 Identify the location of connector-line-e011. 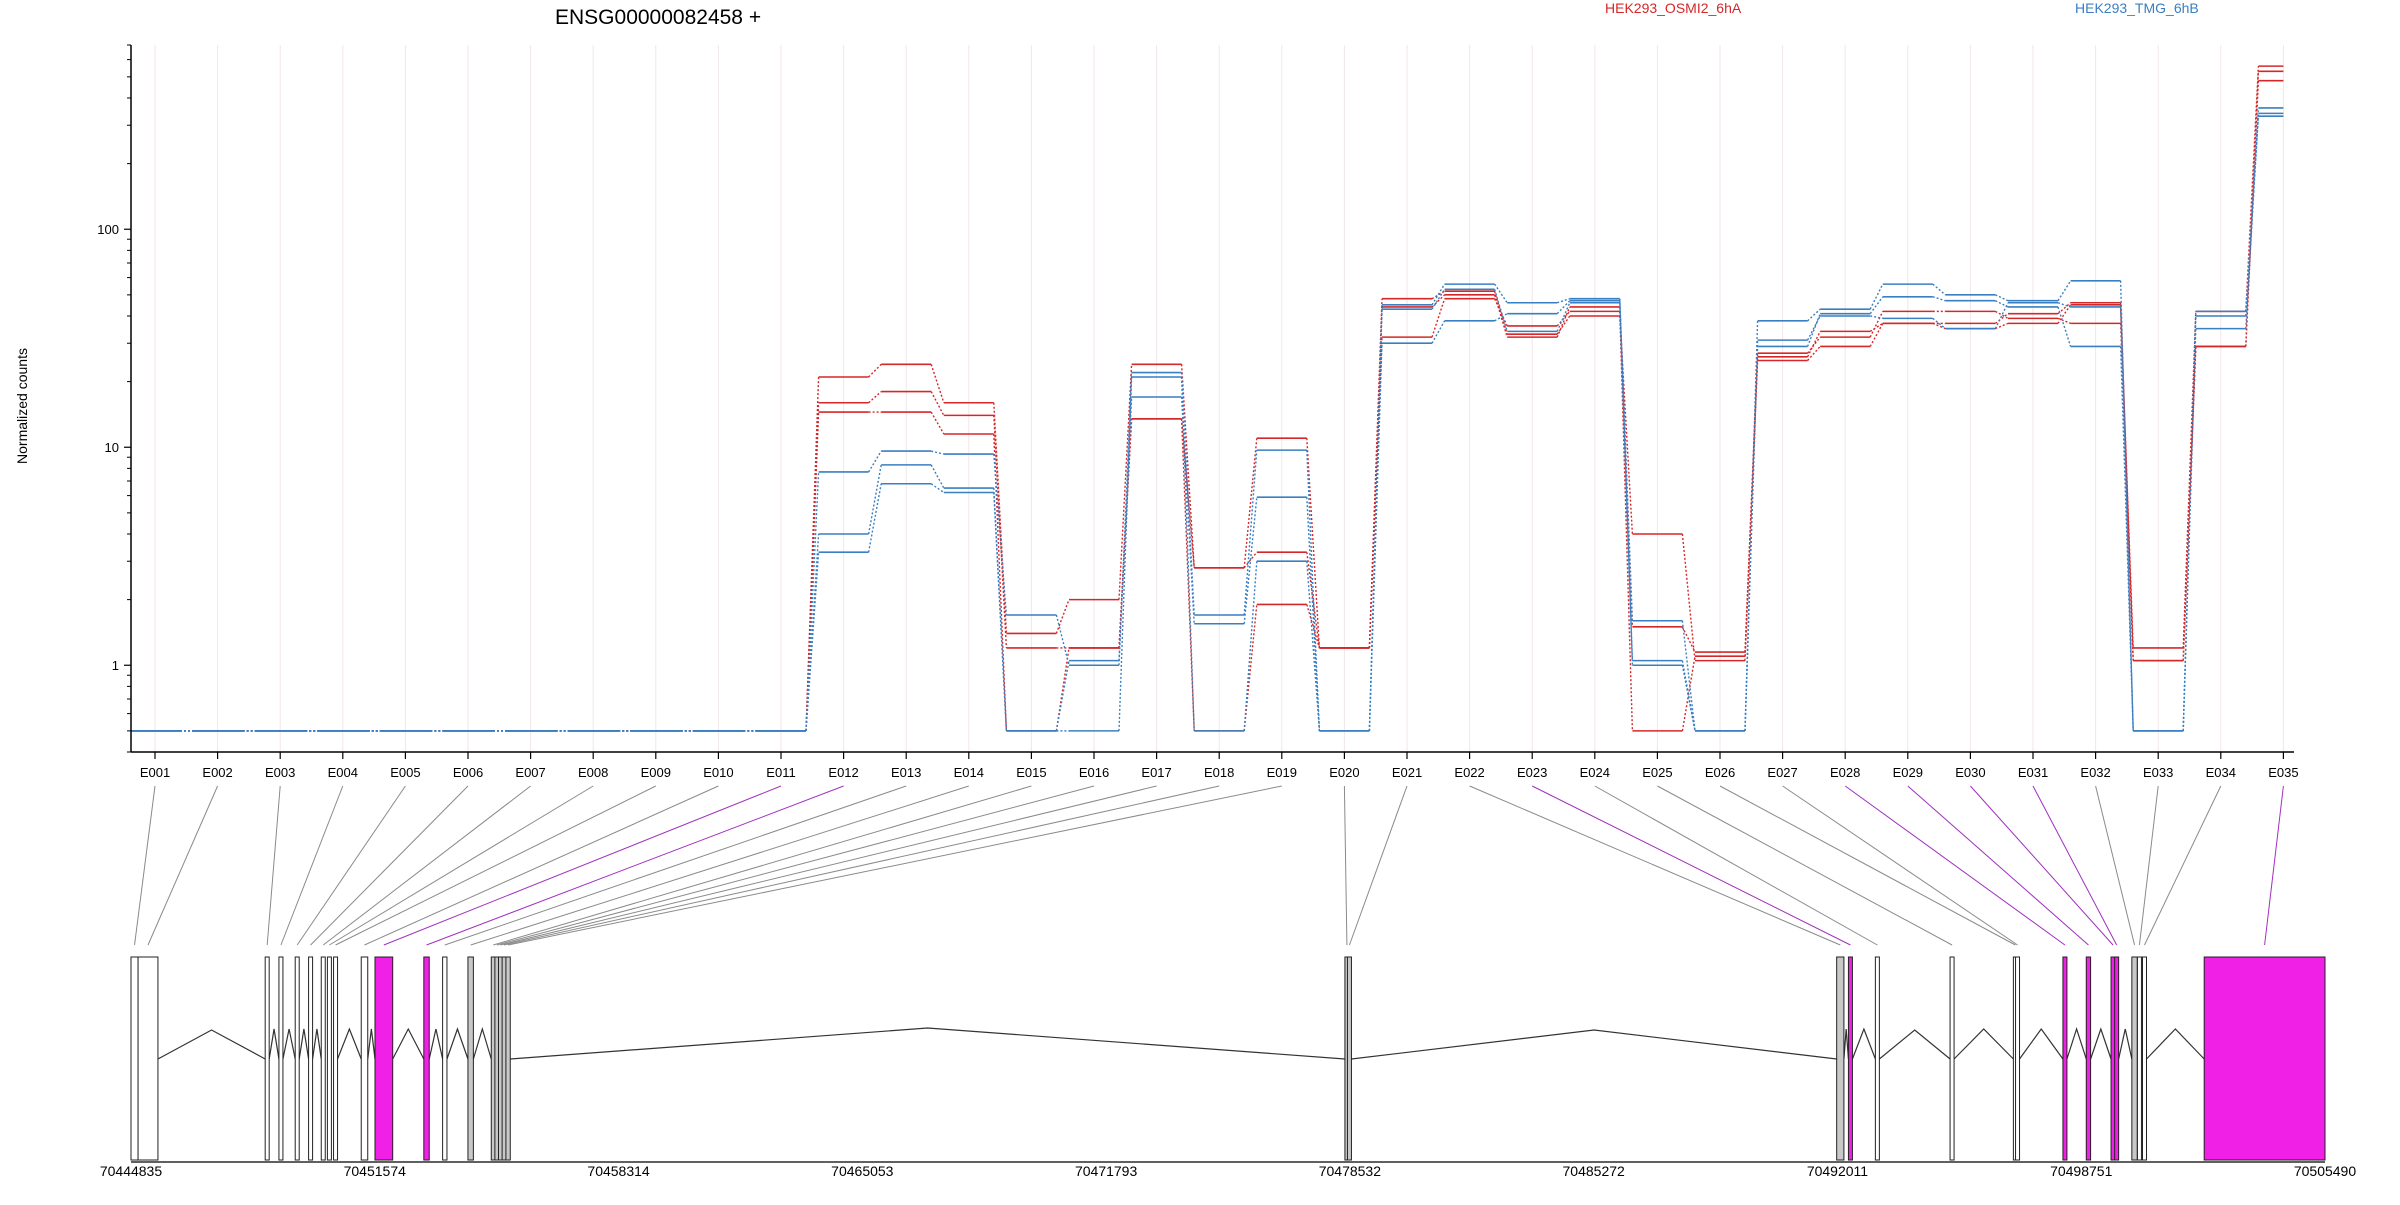
(582, 865).